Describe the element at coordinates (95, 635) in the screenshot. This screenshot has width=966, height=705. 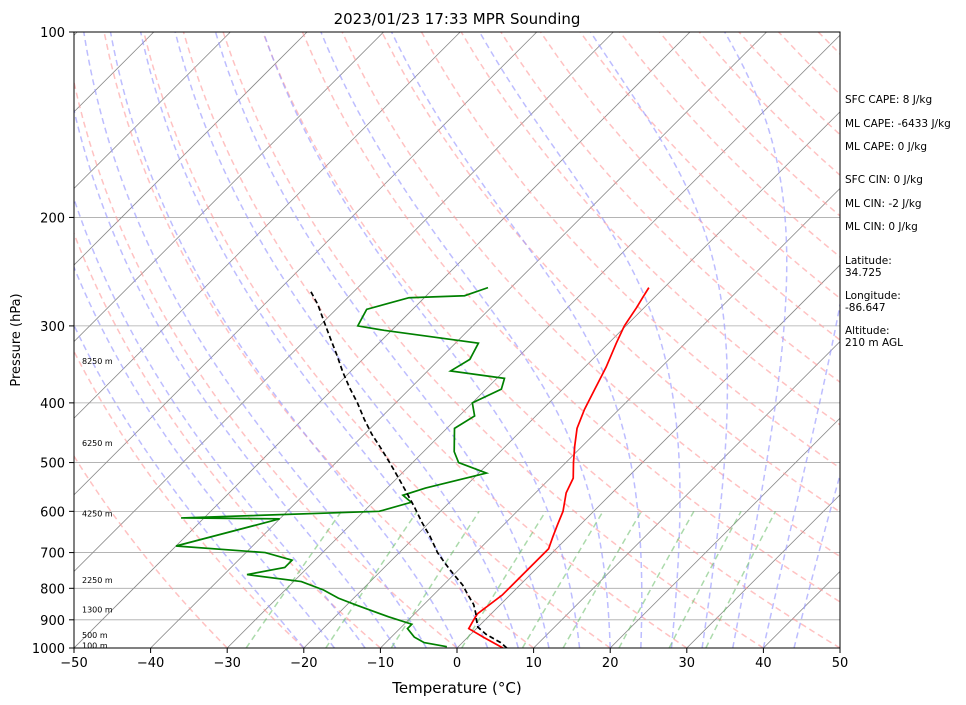
I see `height-label: 500 m` at that location.